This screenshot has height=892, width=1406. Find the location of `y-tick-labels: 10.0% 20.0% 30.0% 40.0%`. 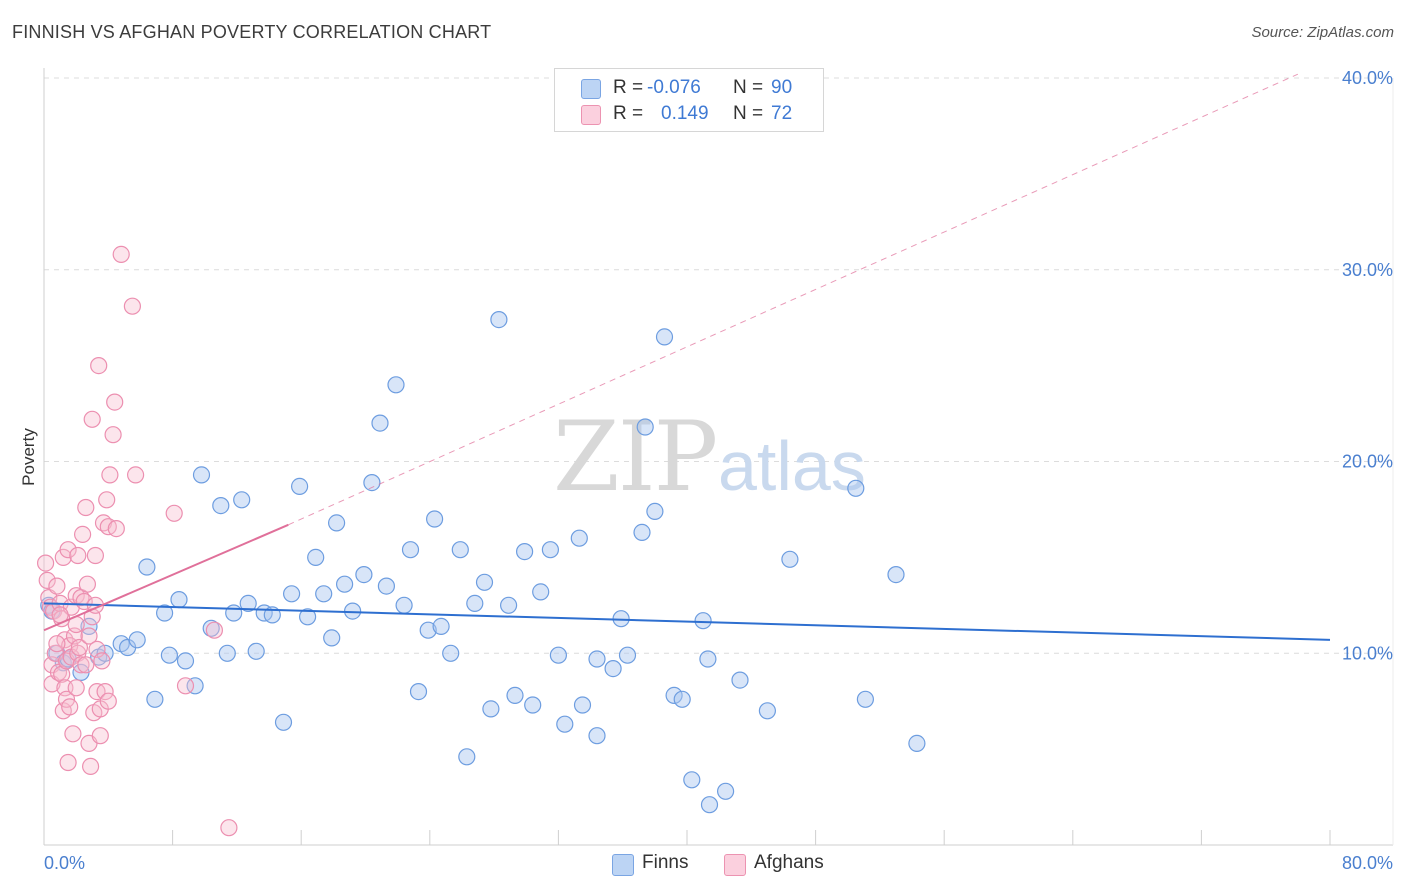

y-tick-labels: 10.0% 20.0% 30.0% 40.0% is located at coordinates (1367, 365).